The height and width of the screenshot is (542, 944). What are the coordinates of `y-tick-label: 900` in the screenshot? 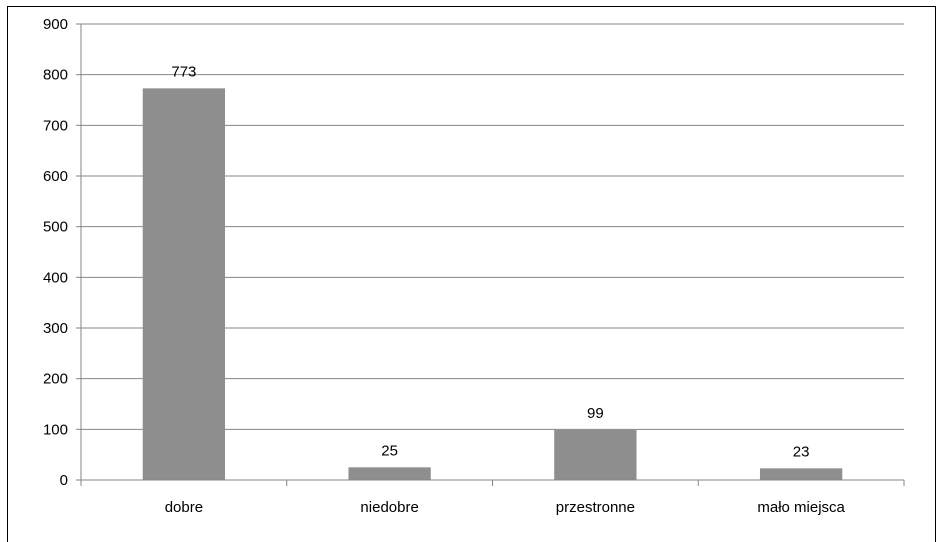 It's located at (55, 24).